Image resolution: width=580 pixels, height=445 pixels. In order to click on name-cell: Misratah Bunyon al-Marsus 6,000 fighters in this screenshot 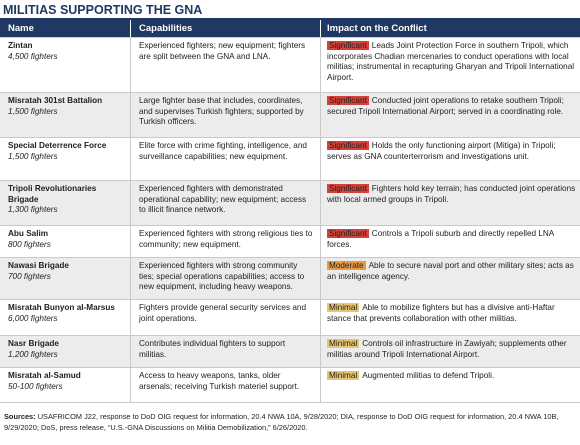, I will do `click(65, 317)`.